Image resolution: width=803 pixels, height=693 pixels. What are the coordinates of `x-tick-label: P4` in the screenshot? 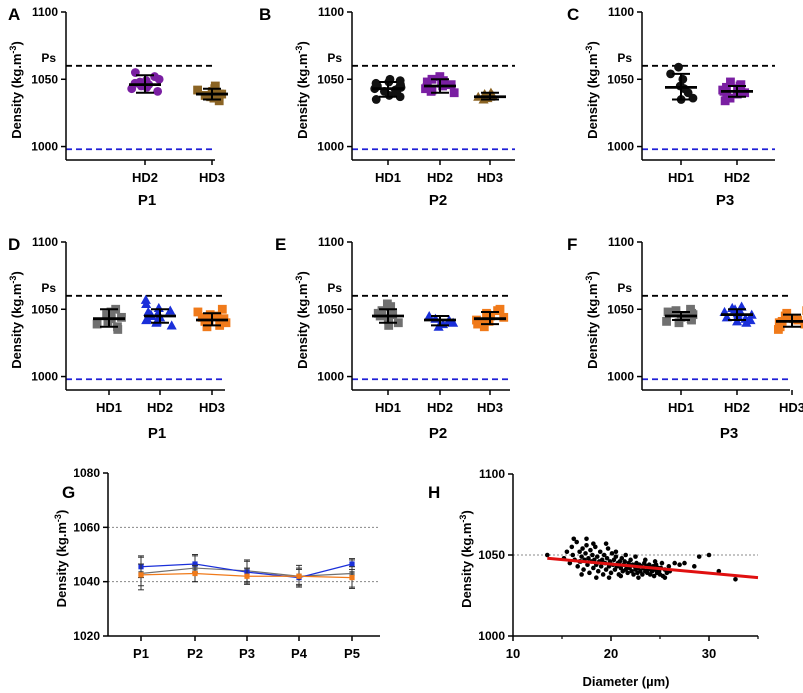 It's located at (299, 653).